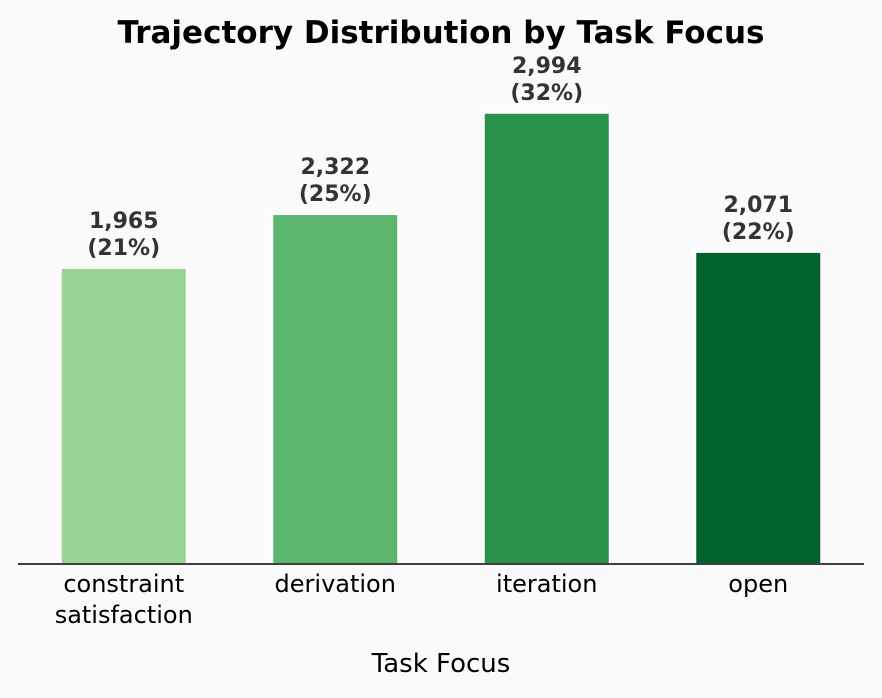 The image size is (882, 698). I want to click on bar-percent-3: (22%), so click(758, 232).